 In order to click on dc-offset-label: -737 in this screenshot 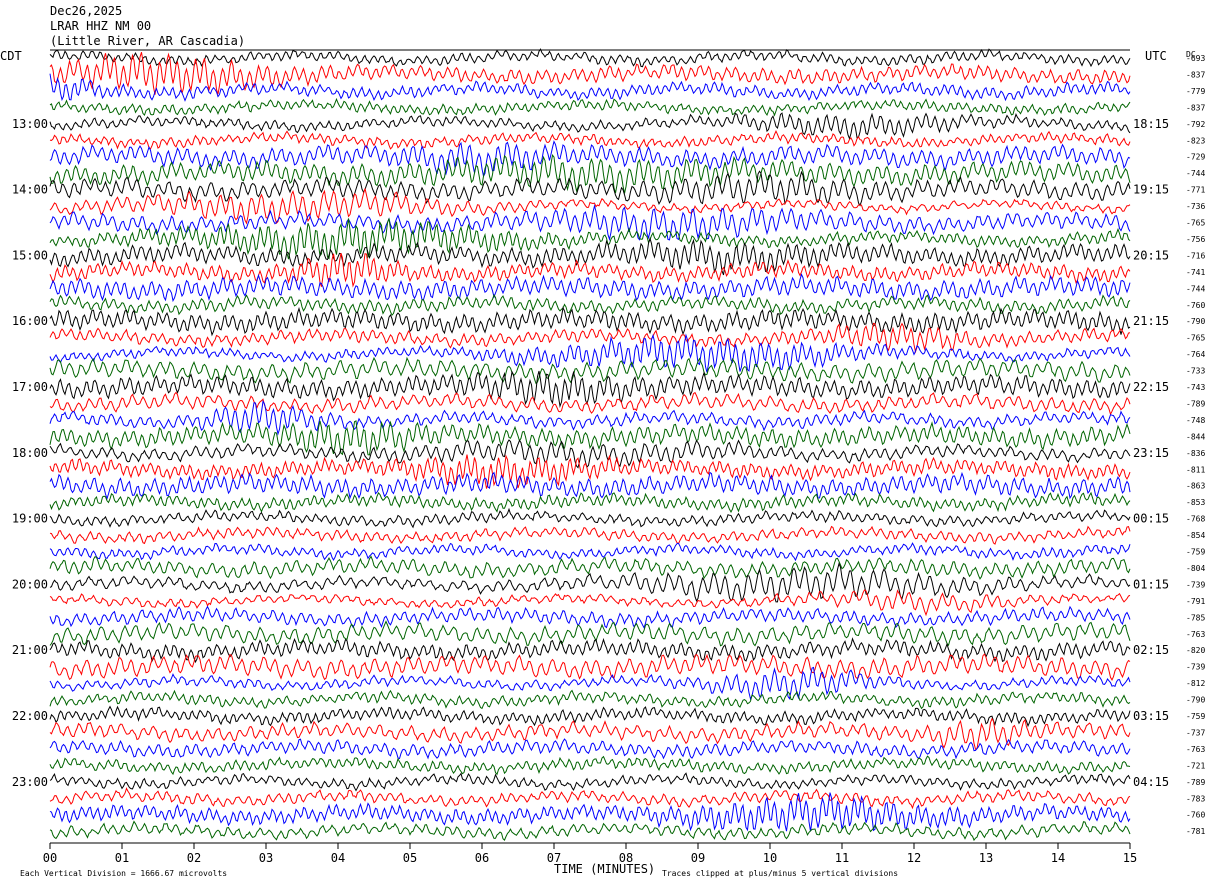, I will do `click(1195, 732)`.